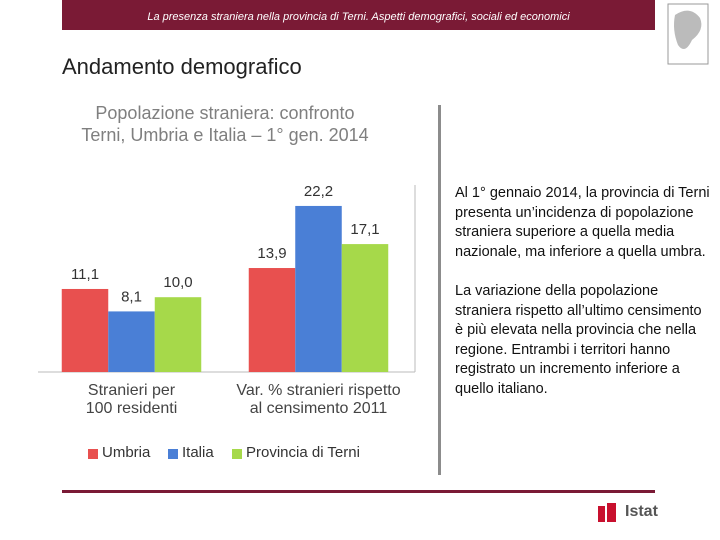 The image size is (720, 540). I want to click on value-label: 8,1, so click(131, 296).